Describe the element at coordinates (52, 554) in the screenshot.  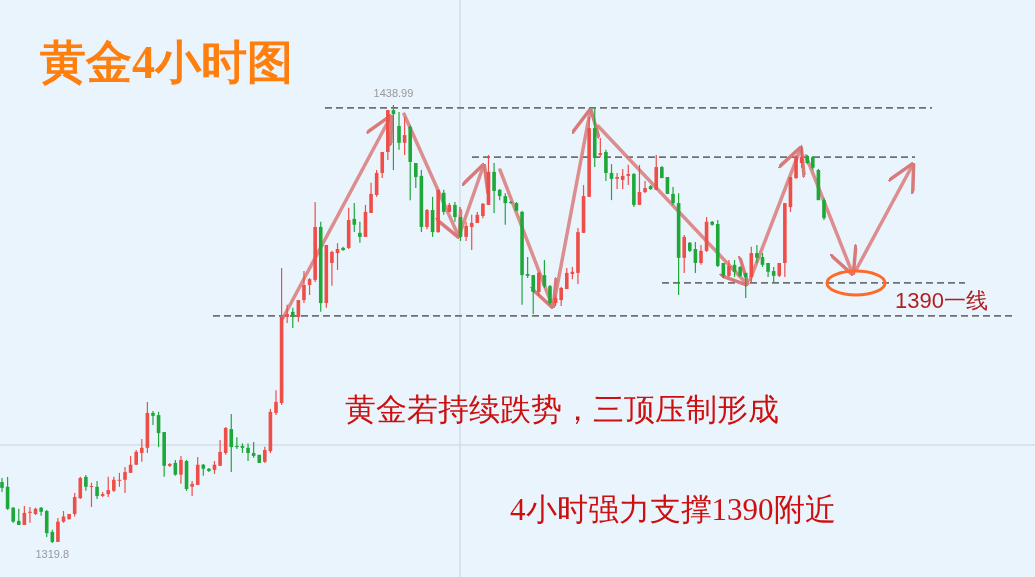
I see `annotation: 1319.8` at that location.